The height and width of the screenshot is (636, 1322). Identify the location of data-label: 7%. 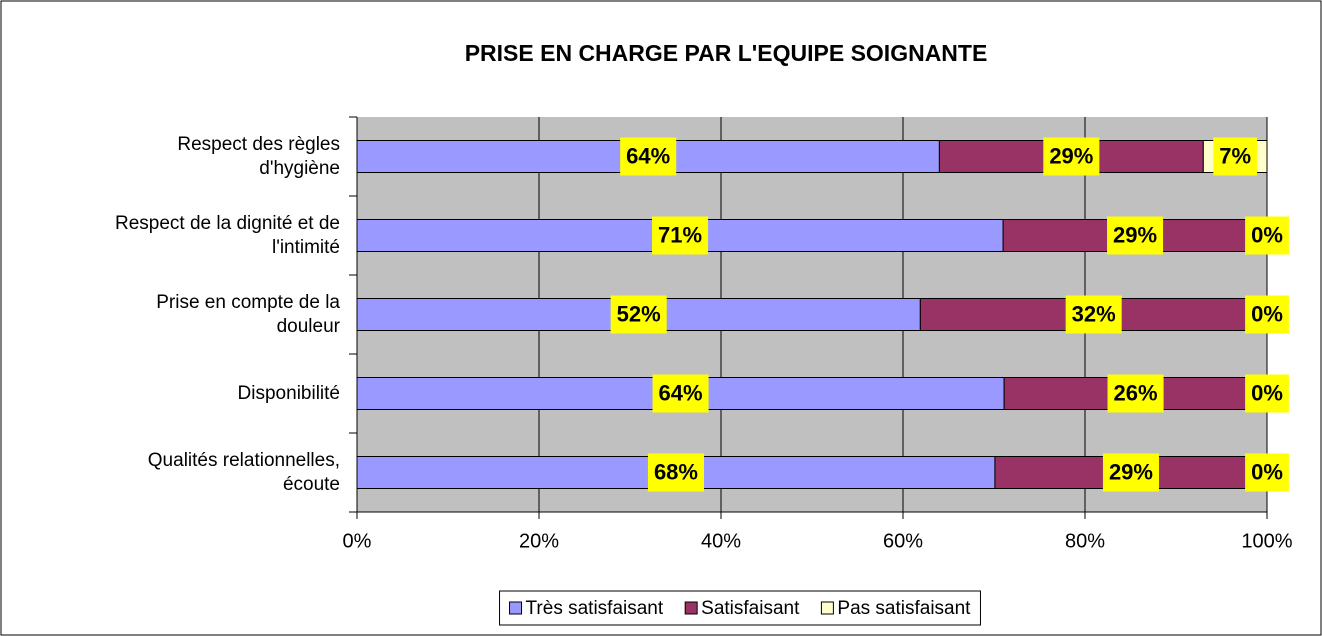
(1235, 155).